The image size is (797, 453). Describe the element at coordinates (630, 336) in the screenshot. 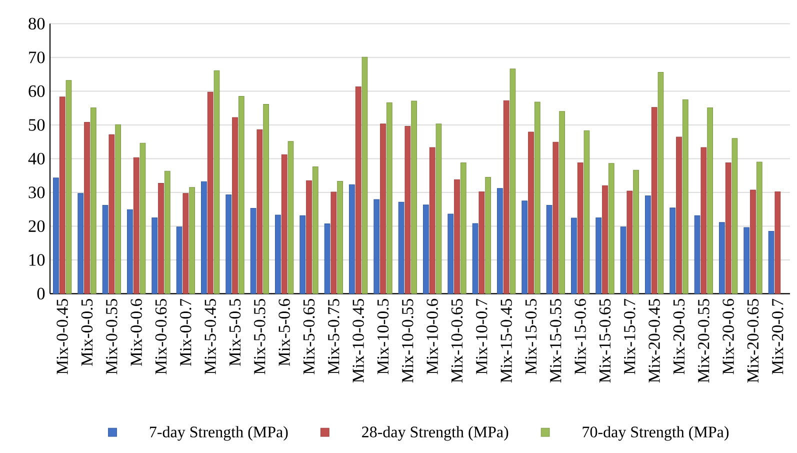

I see `x-tick-label: Mix-15-0.7` at that location.